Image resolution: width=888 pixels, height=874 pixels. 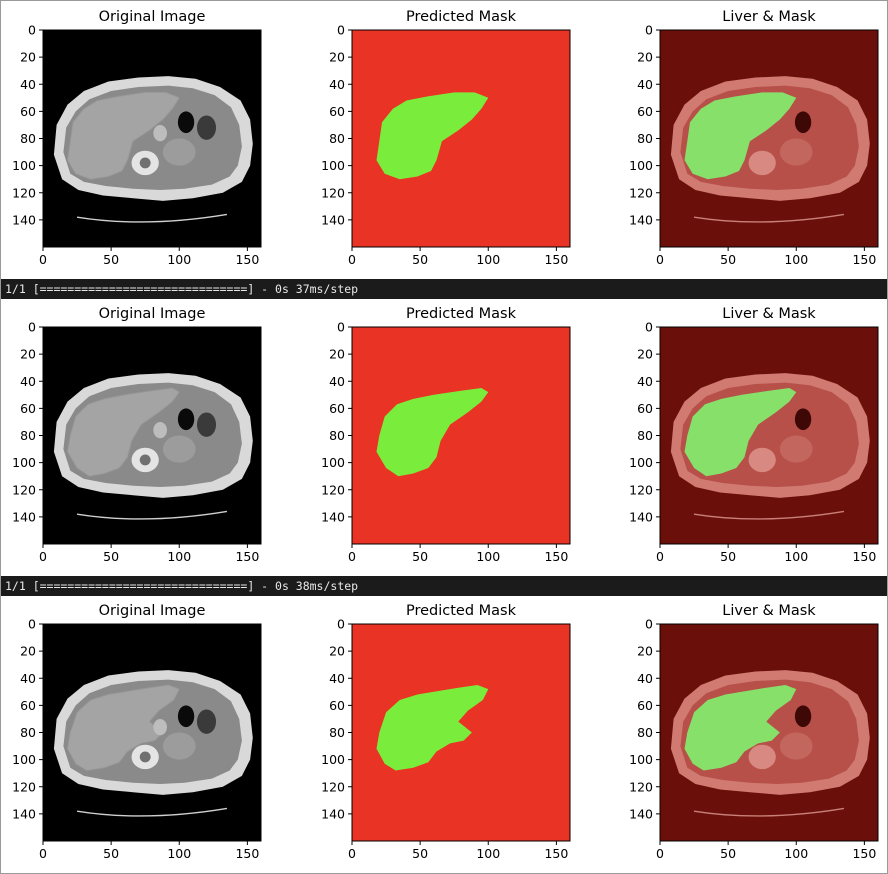 What do you see at coordinates (152, 611) in the screenshot?
I see `subplot-title: Original Image` at bounding box center [152, 611].